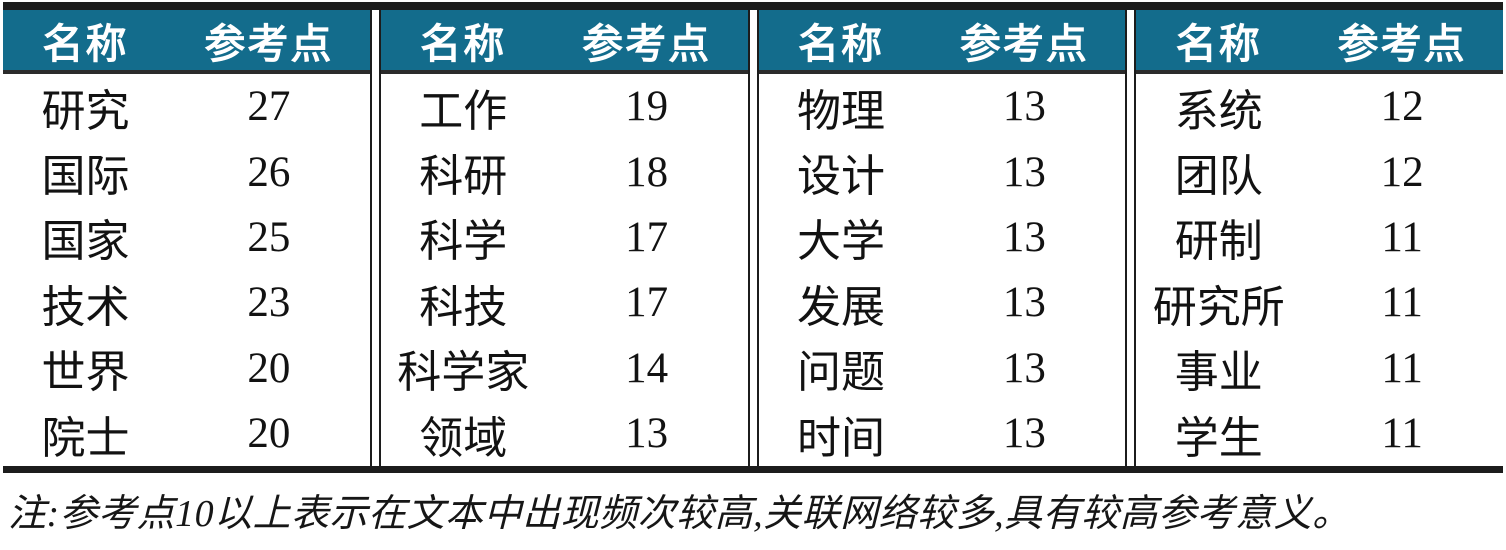 Image resolution: width=1506 pixels, height=550 pixels. What do you see at coordinates (1218, 177) in the screenshot?
I see `term-cell: 团队` at bounding box center [1218, 177].